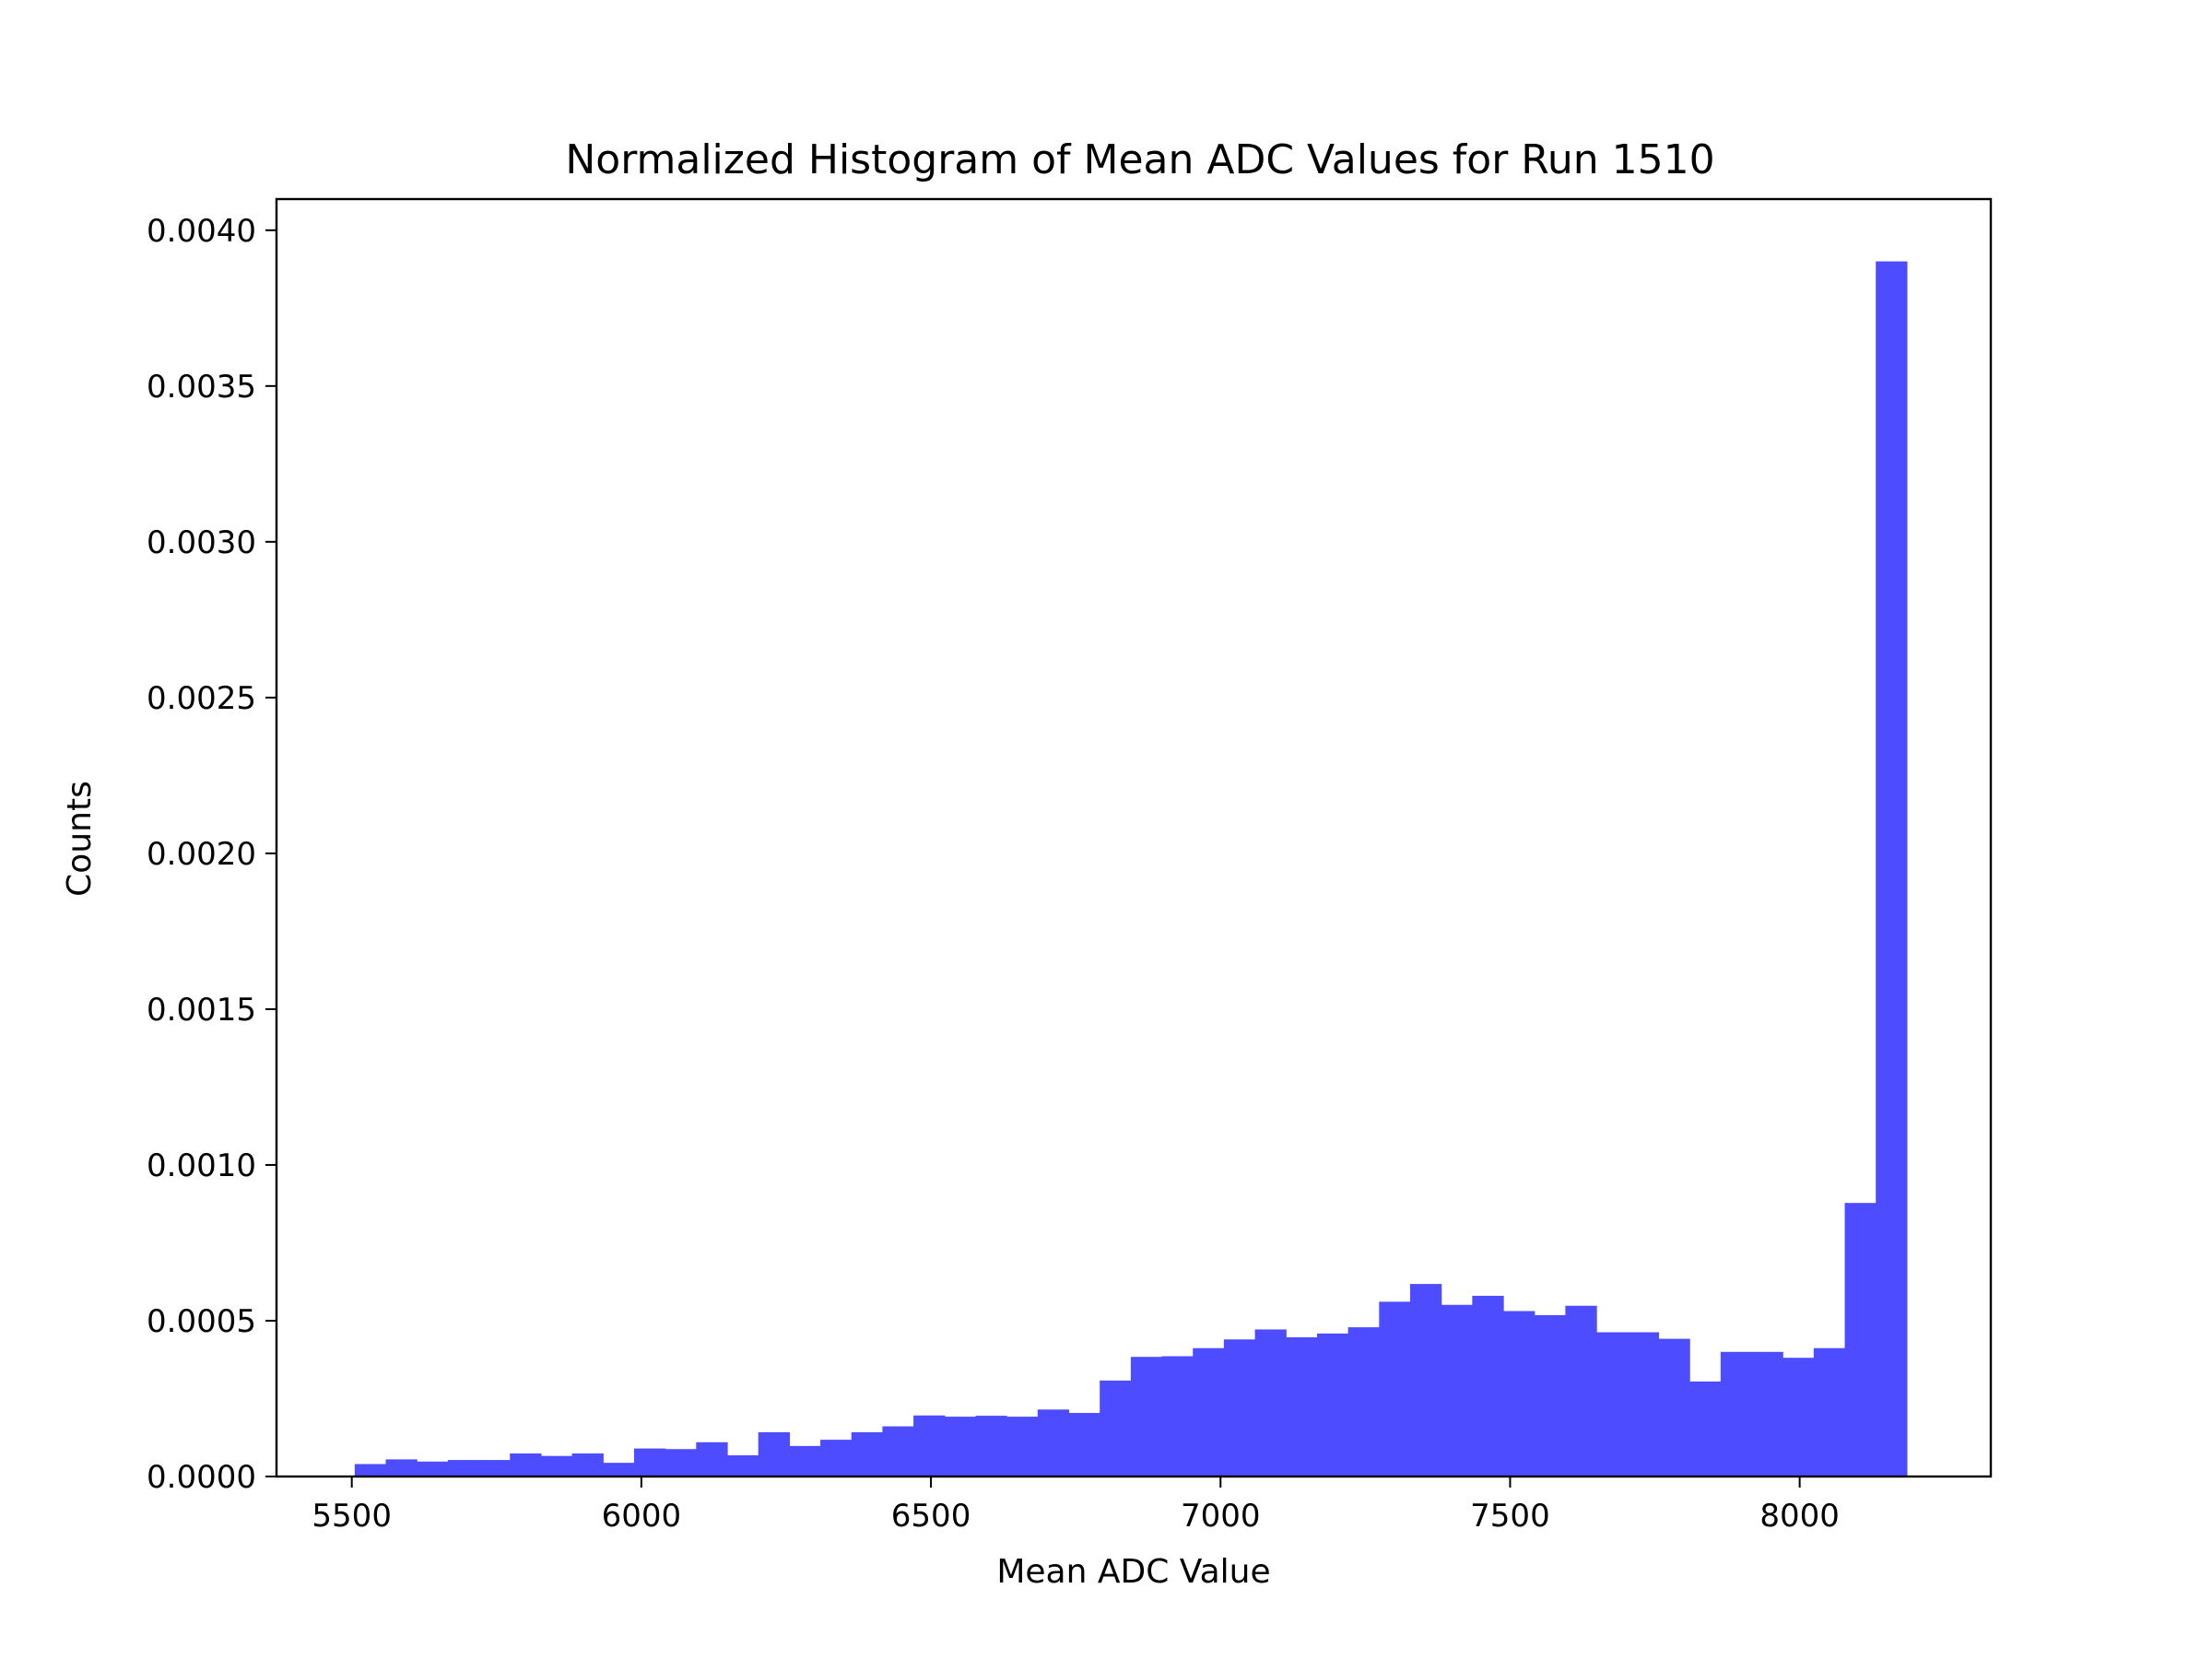 Image resolution: width=2212 pixels, height=1659 pixels. What do you see at coordinates (352, 1516) in the screenshot?
I see `x-tick-label: 5500` at bounding box center [352, 1516].